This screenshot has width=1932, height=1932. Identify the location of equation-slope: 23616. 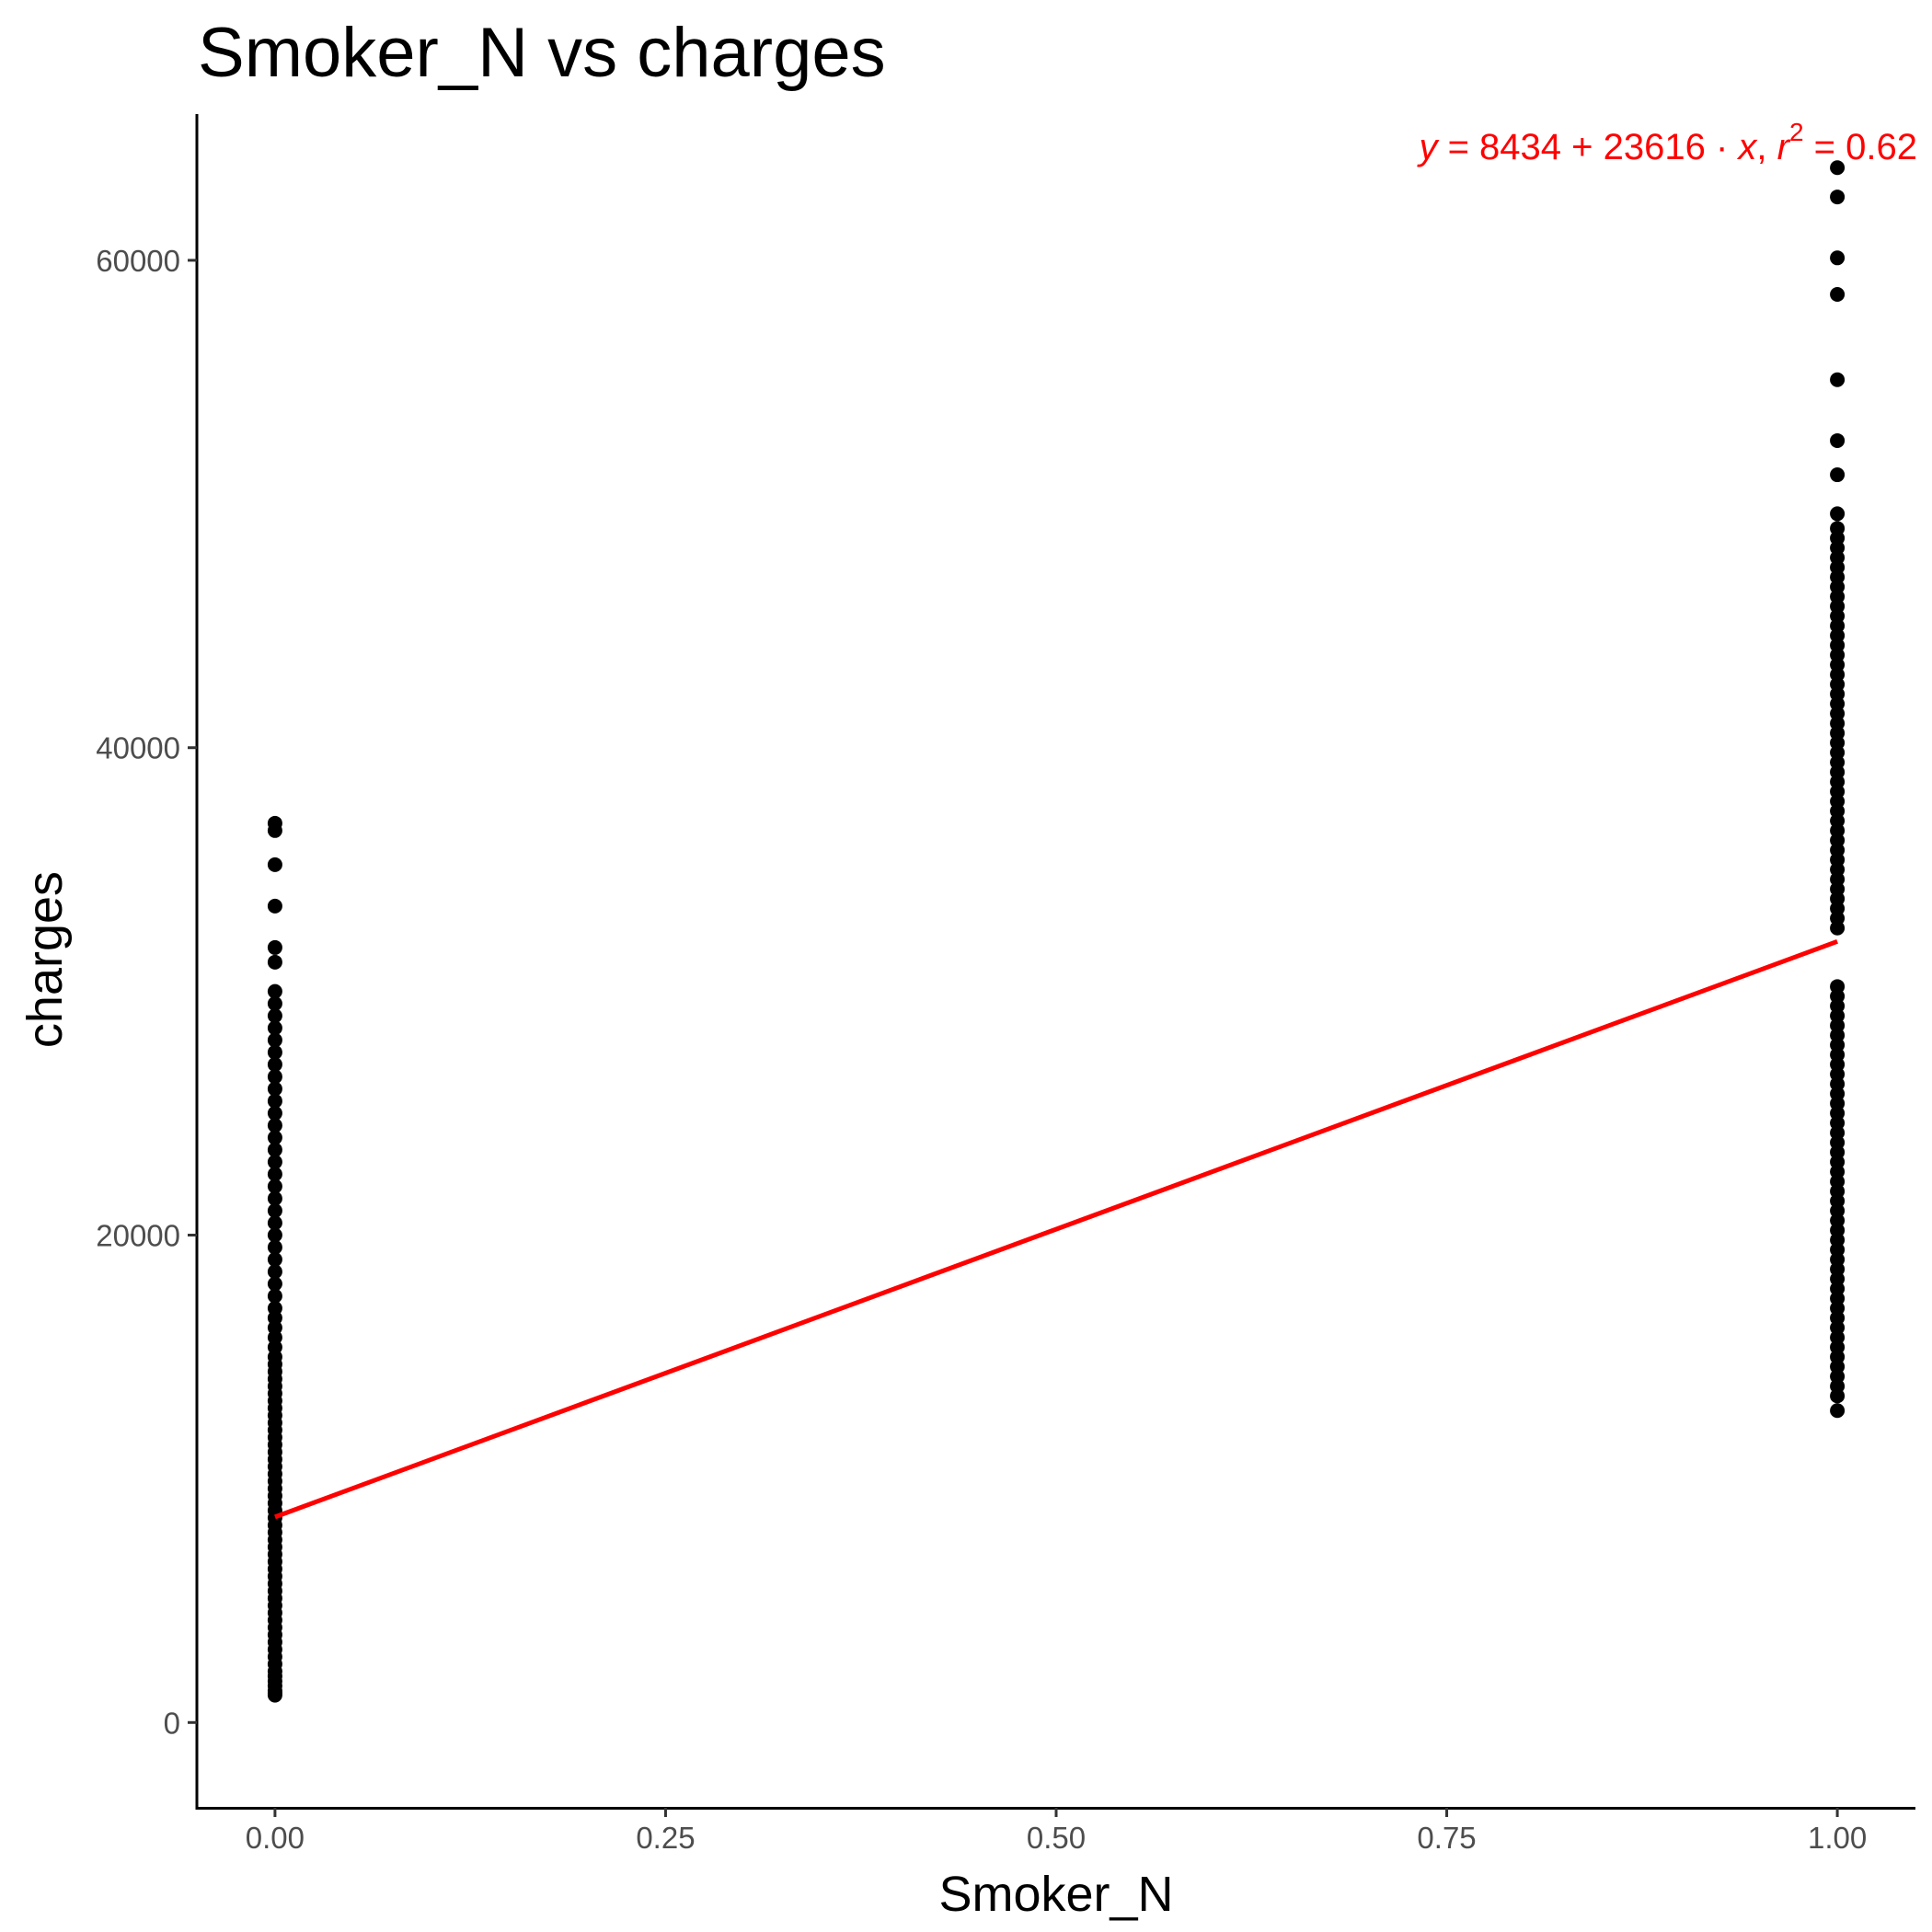
(1655, 147).